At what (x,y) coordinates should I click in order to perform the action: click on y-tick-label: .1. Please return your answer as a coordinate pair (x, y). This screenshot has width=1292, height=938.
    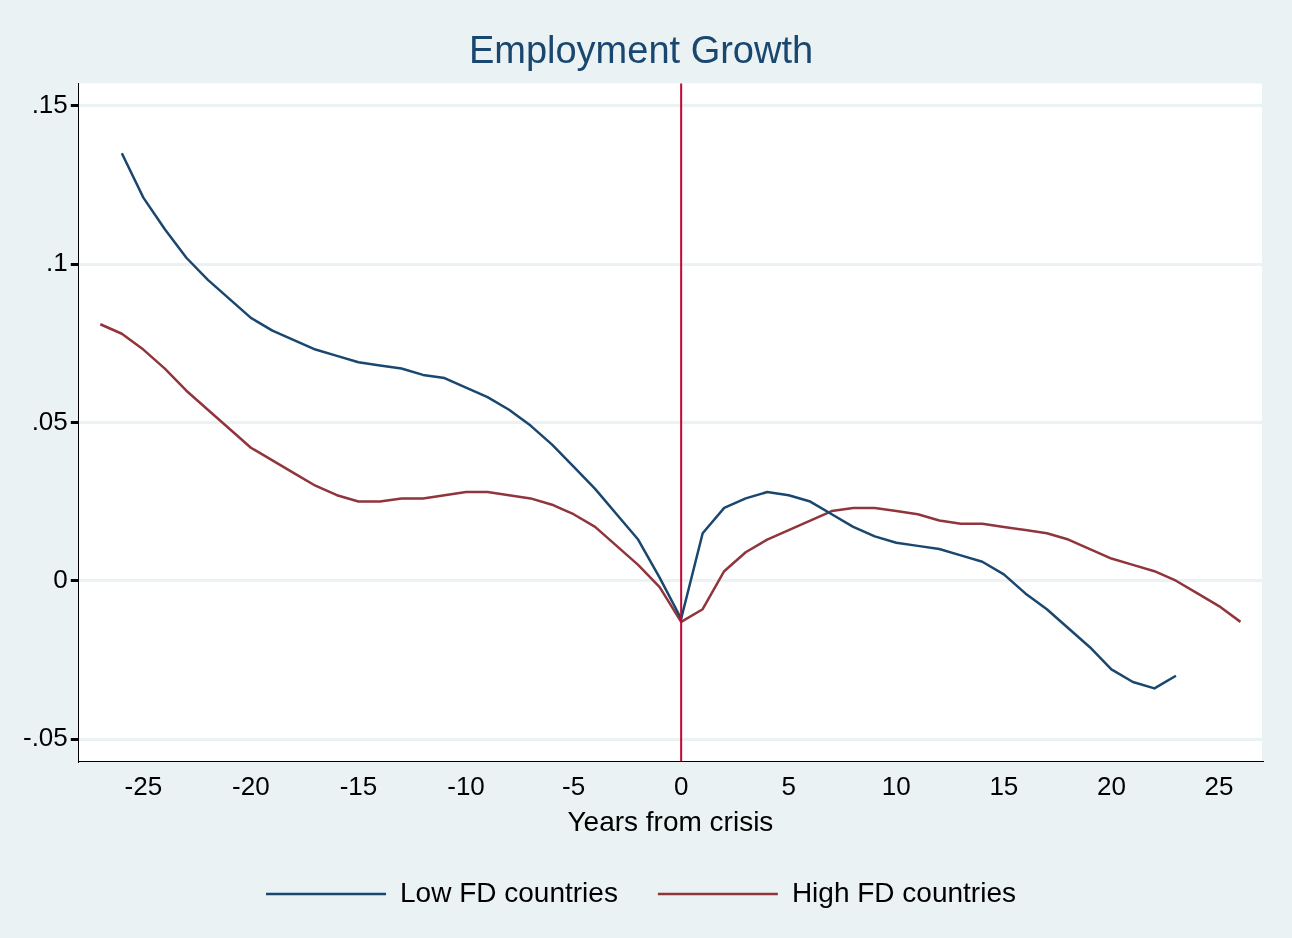
    Looking at the image, I should click on (57, 262).